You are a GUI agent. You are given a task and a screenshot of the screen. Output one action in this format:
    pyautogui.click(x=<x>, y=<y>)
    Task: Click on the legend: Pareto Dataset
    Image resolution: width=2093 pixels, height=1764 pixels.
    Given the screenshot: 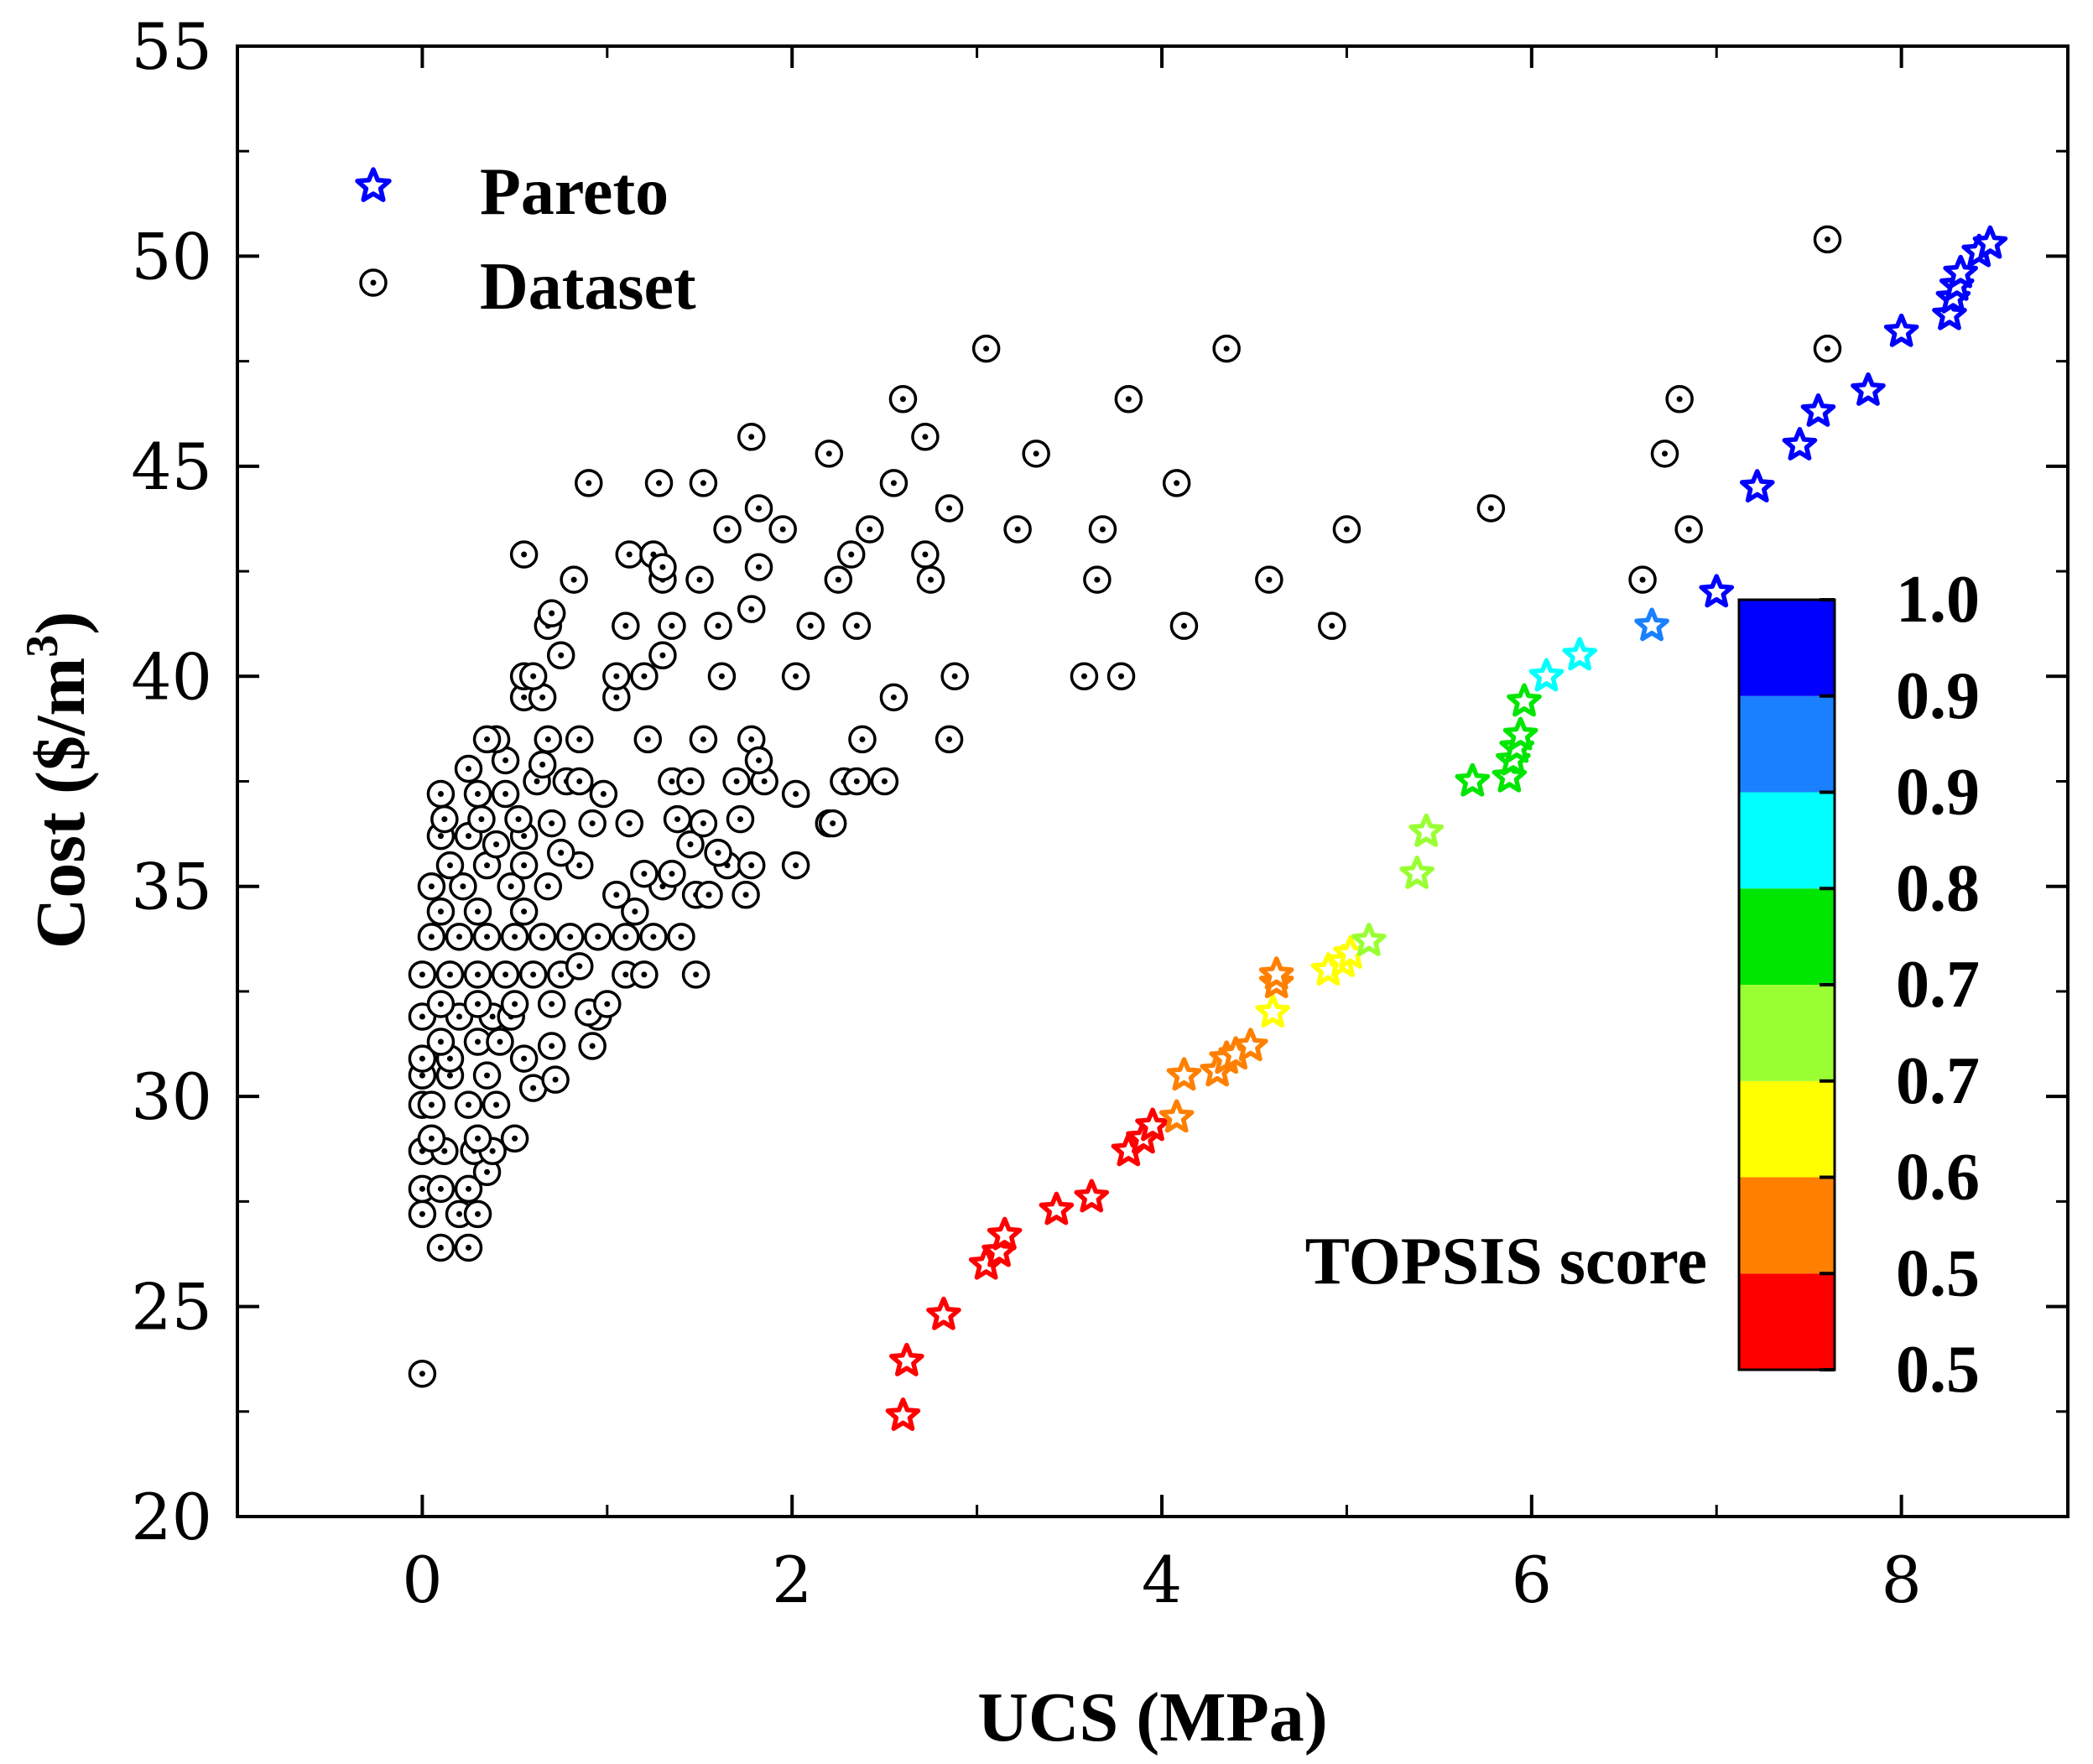 What is the action you would take?
    pyautogui.click(x=525, y=239)
    